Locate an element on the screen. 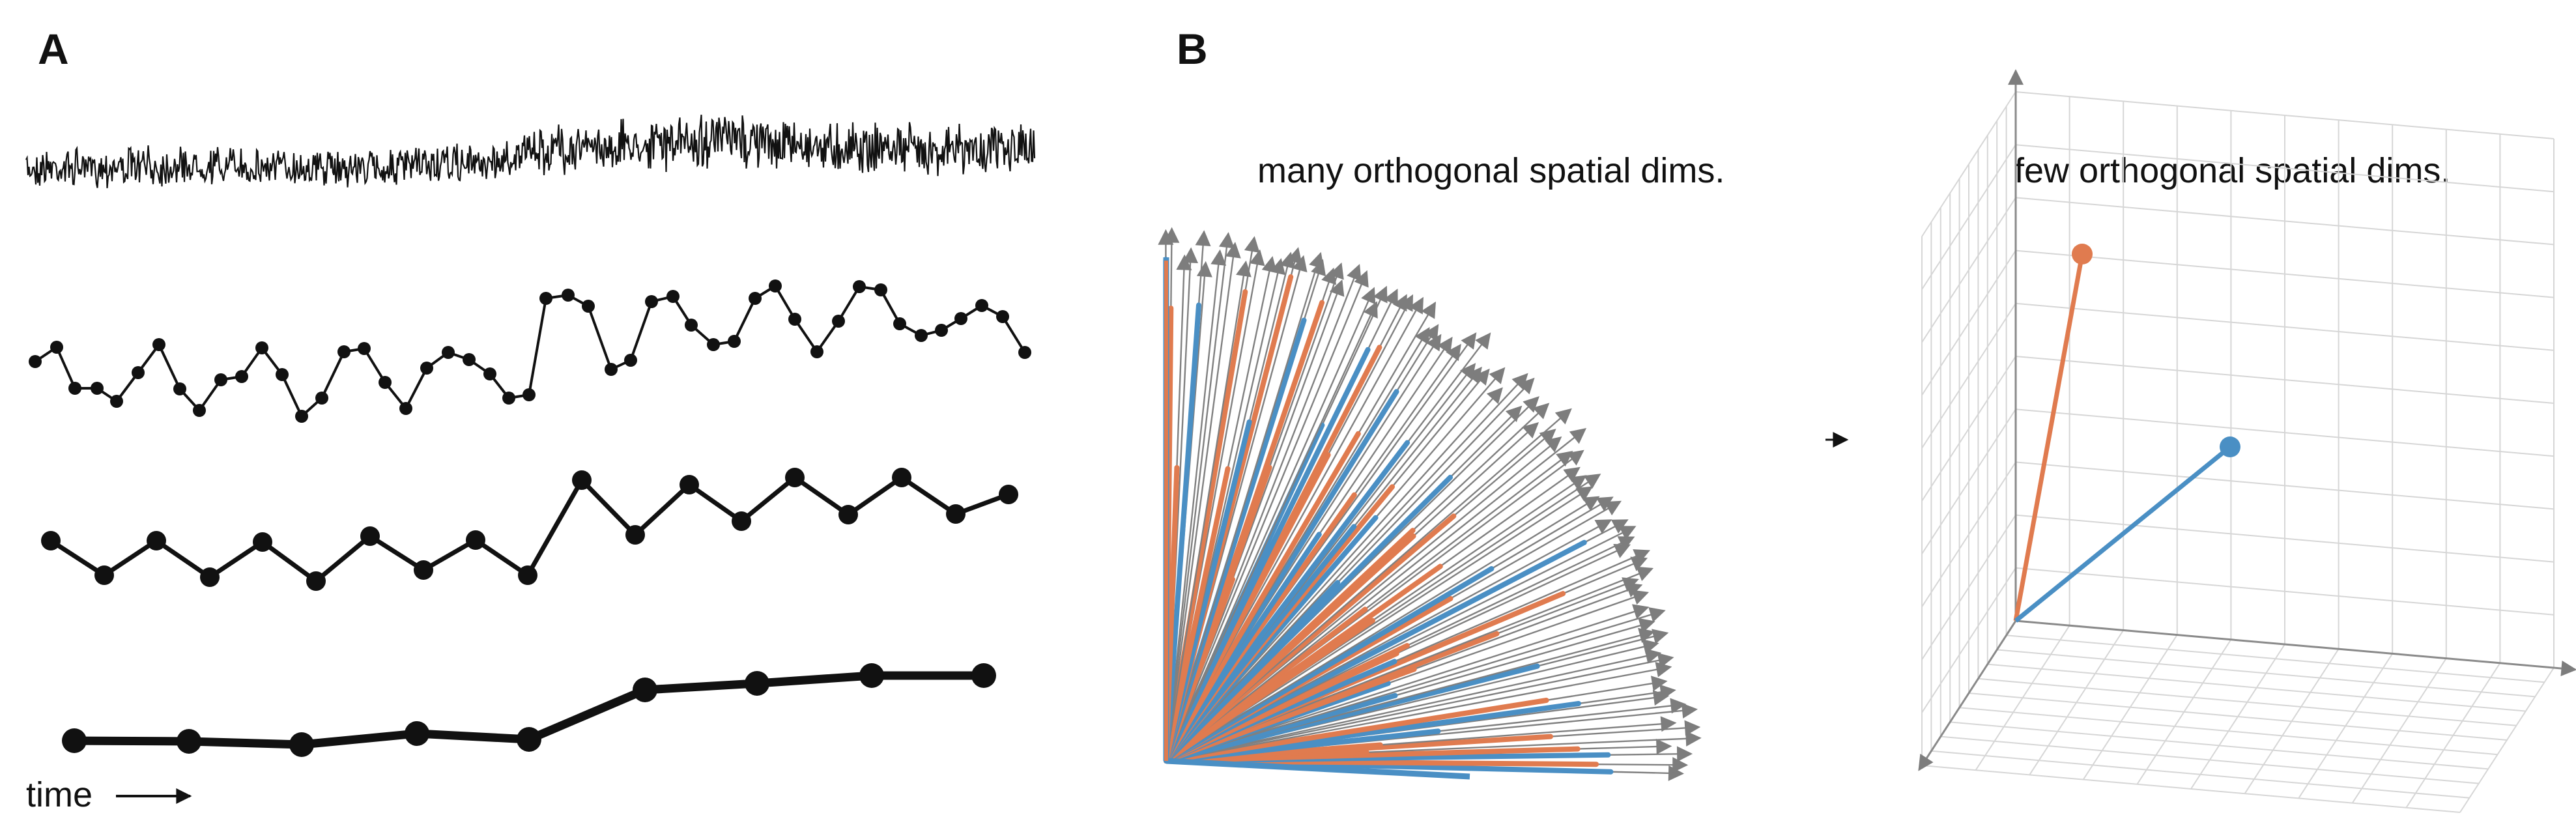 The height and width of the screenshot is (828, 2576). right-caption: few orthogonal spatial dims. is located at coordinates (2232, 170).